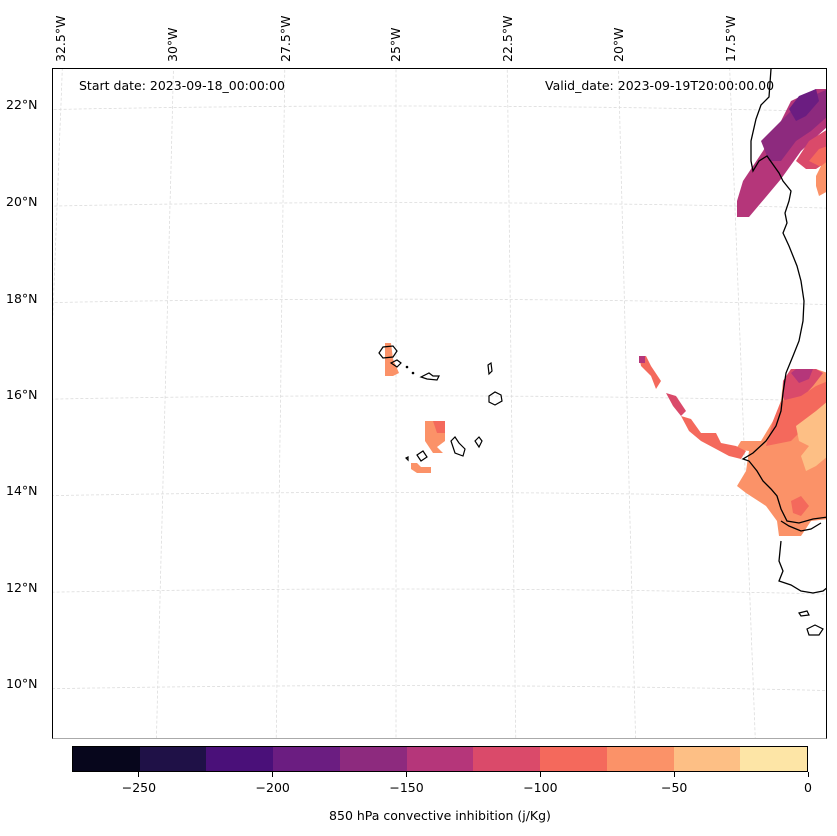 This screenshot has width=837, height=836. Describe the element at coordinates (730, 38) in the screenshot. I see `longitude-tick-label: 17.5°W` at that location.